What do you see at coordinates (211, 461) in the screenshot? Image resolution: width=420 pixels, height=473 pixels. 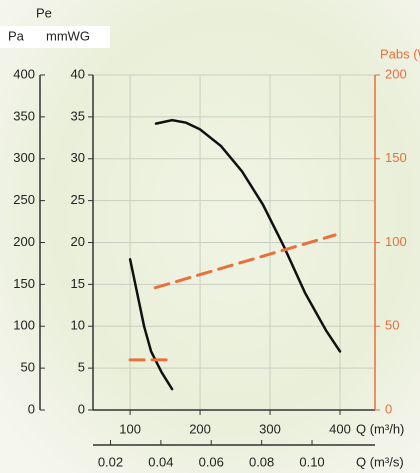 I see `x2-tick-label: 0.06` at bounding box center [211, 461].